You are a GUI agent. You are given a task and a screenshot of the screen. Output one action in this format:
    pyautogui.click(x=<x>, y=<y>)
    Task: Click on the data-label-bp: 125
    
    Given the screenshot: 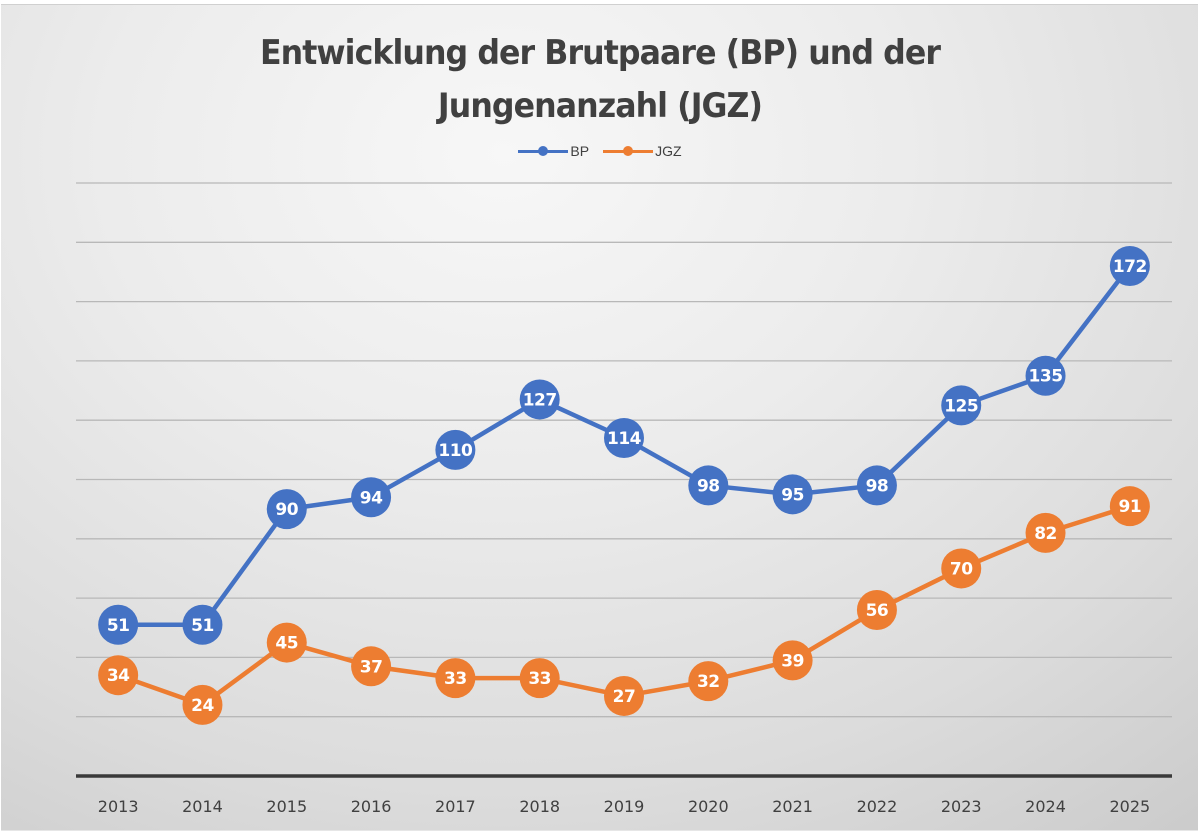 What is the action you would take?
    pyautogui.click(x=961, y=406)
    